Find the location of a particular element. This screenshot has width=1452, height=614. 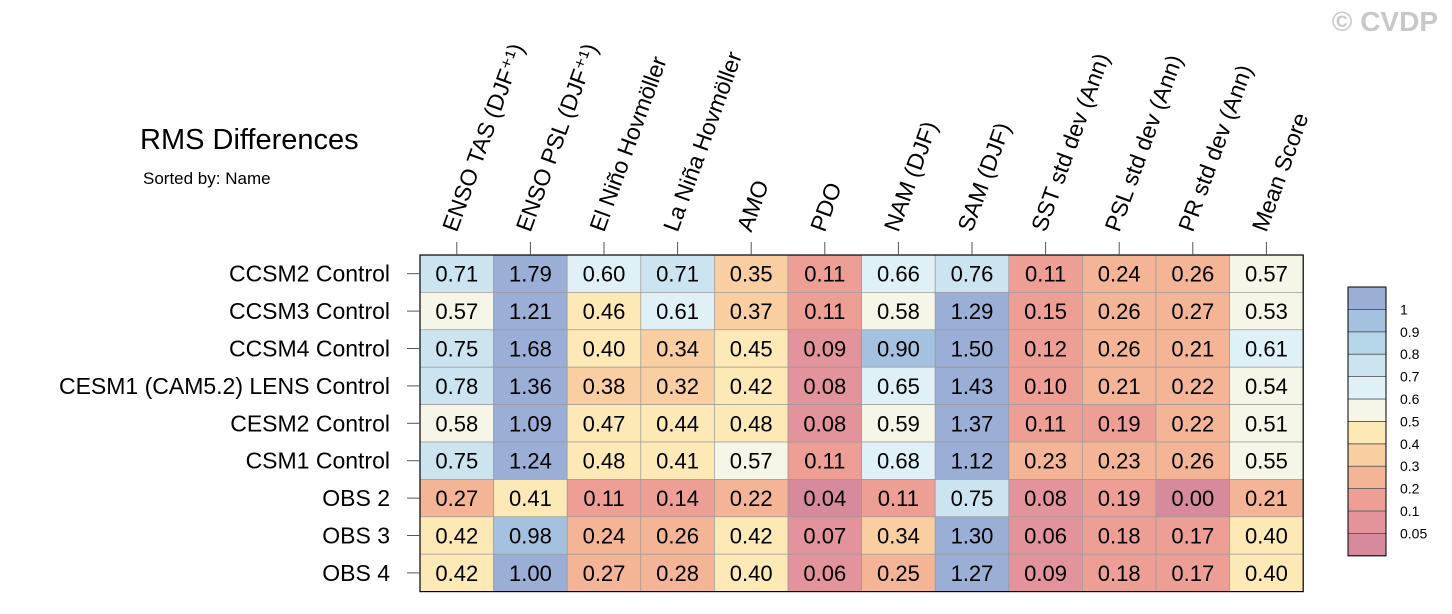

cell-value-label: 0.34 is located at coordinates (898, 536).